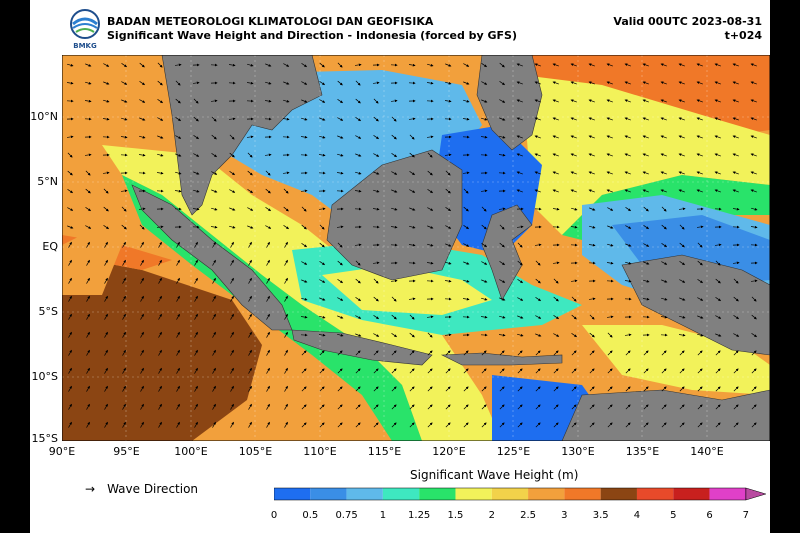 The width and height of the screenshot is (800, 533). I want to click on colorbar-tick: 2, so click(491, 515).